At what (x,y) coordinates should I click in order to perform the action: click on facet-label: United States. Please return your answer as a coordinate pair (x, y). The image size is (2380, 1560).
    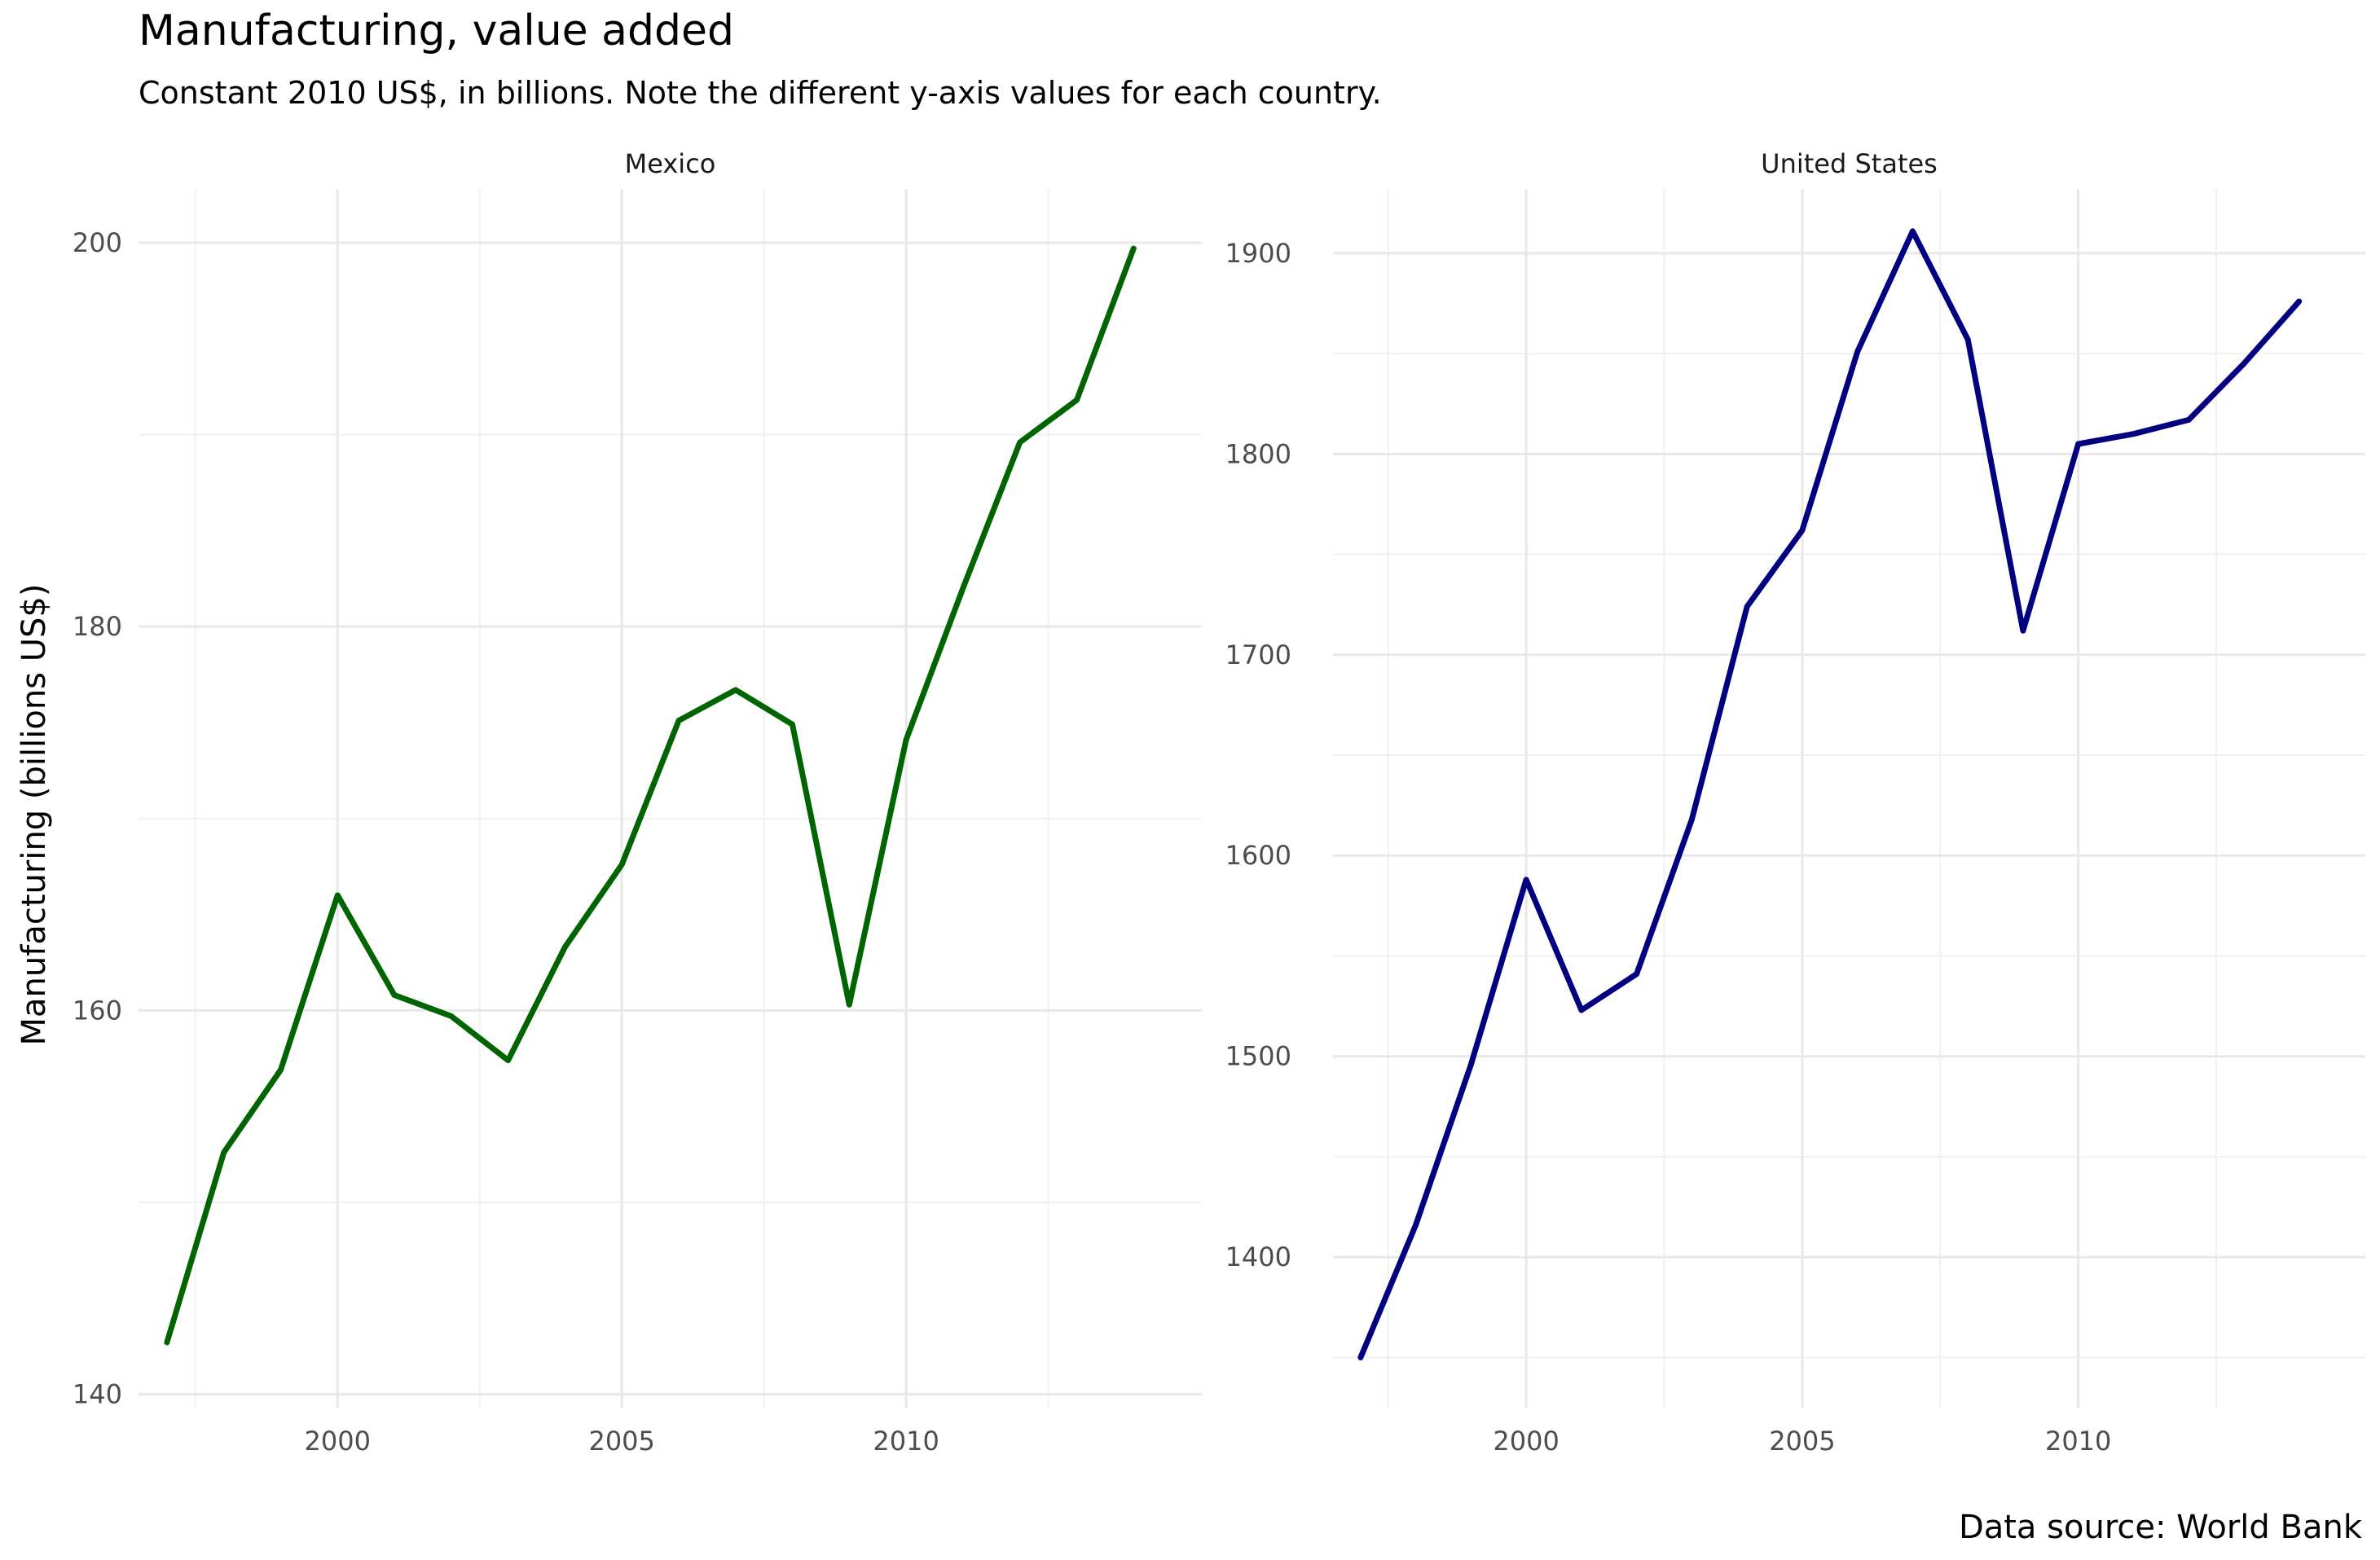
    Looking at the image, I should click on (1850, 163).